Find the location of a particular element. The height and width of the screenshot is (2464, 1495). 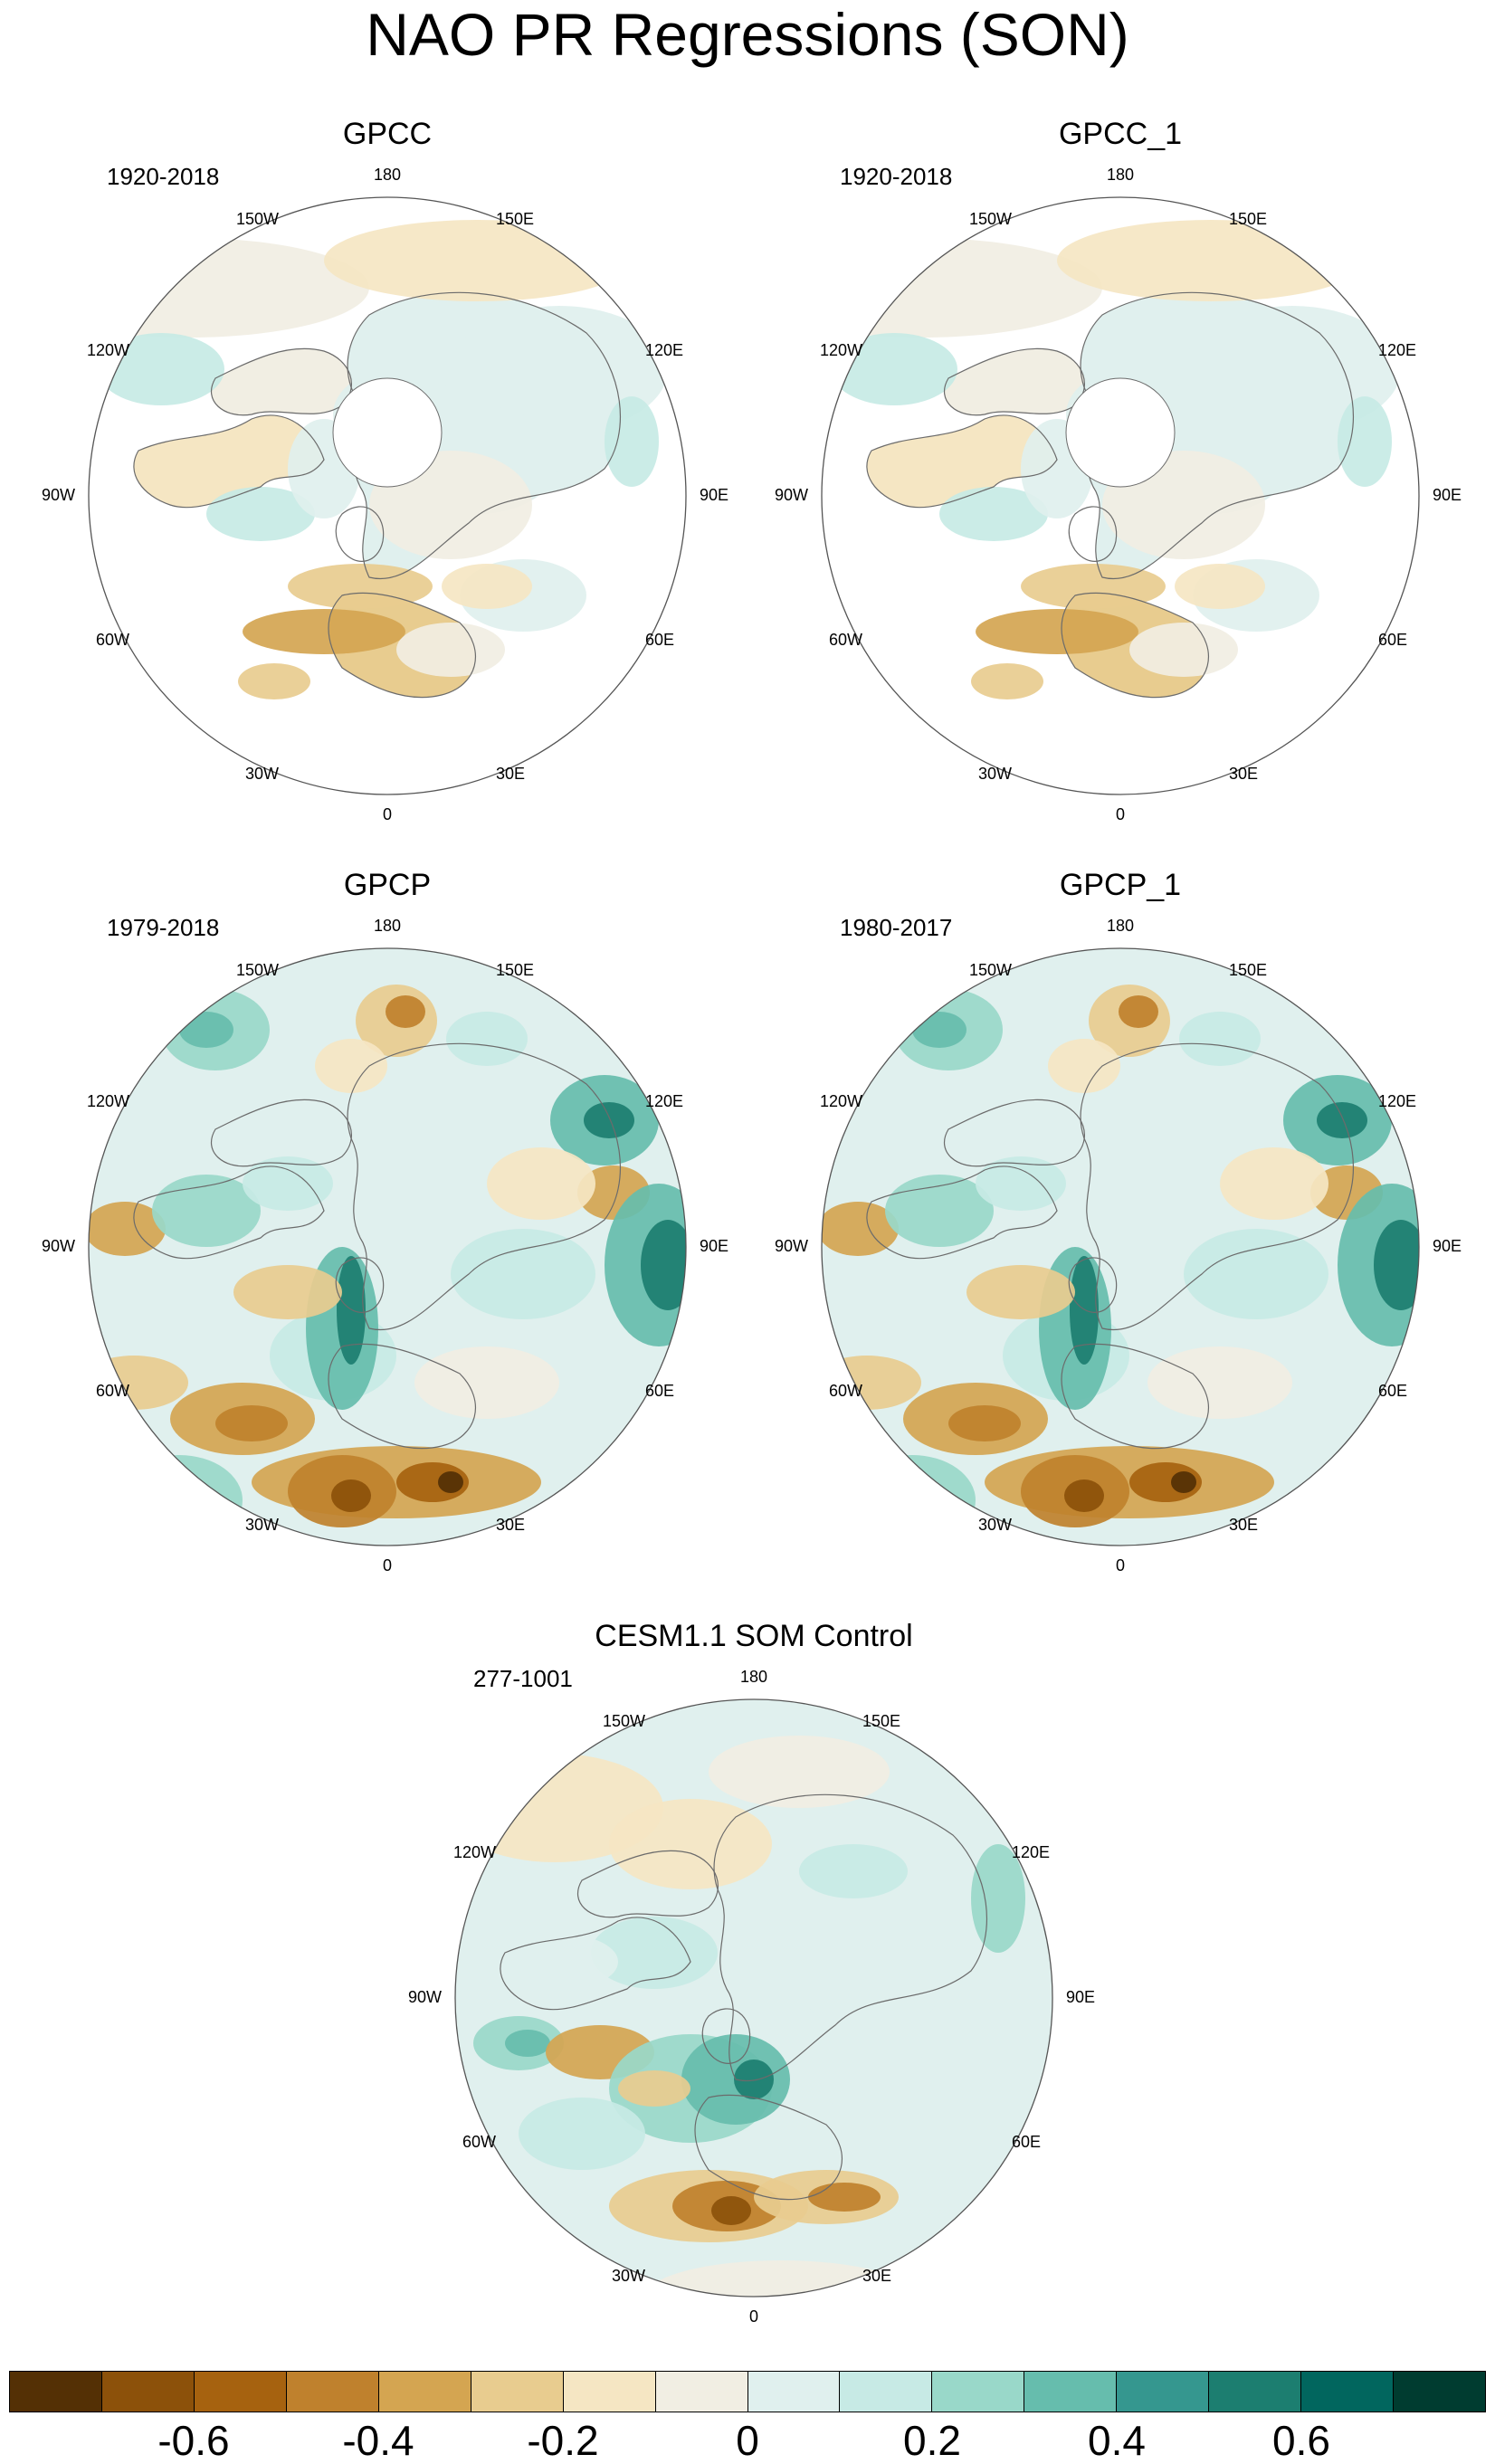

colorbar-tick-label: 0 is located at coordinates (747, 2441).